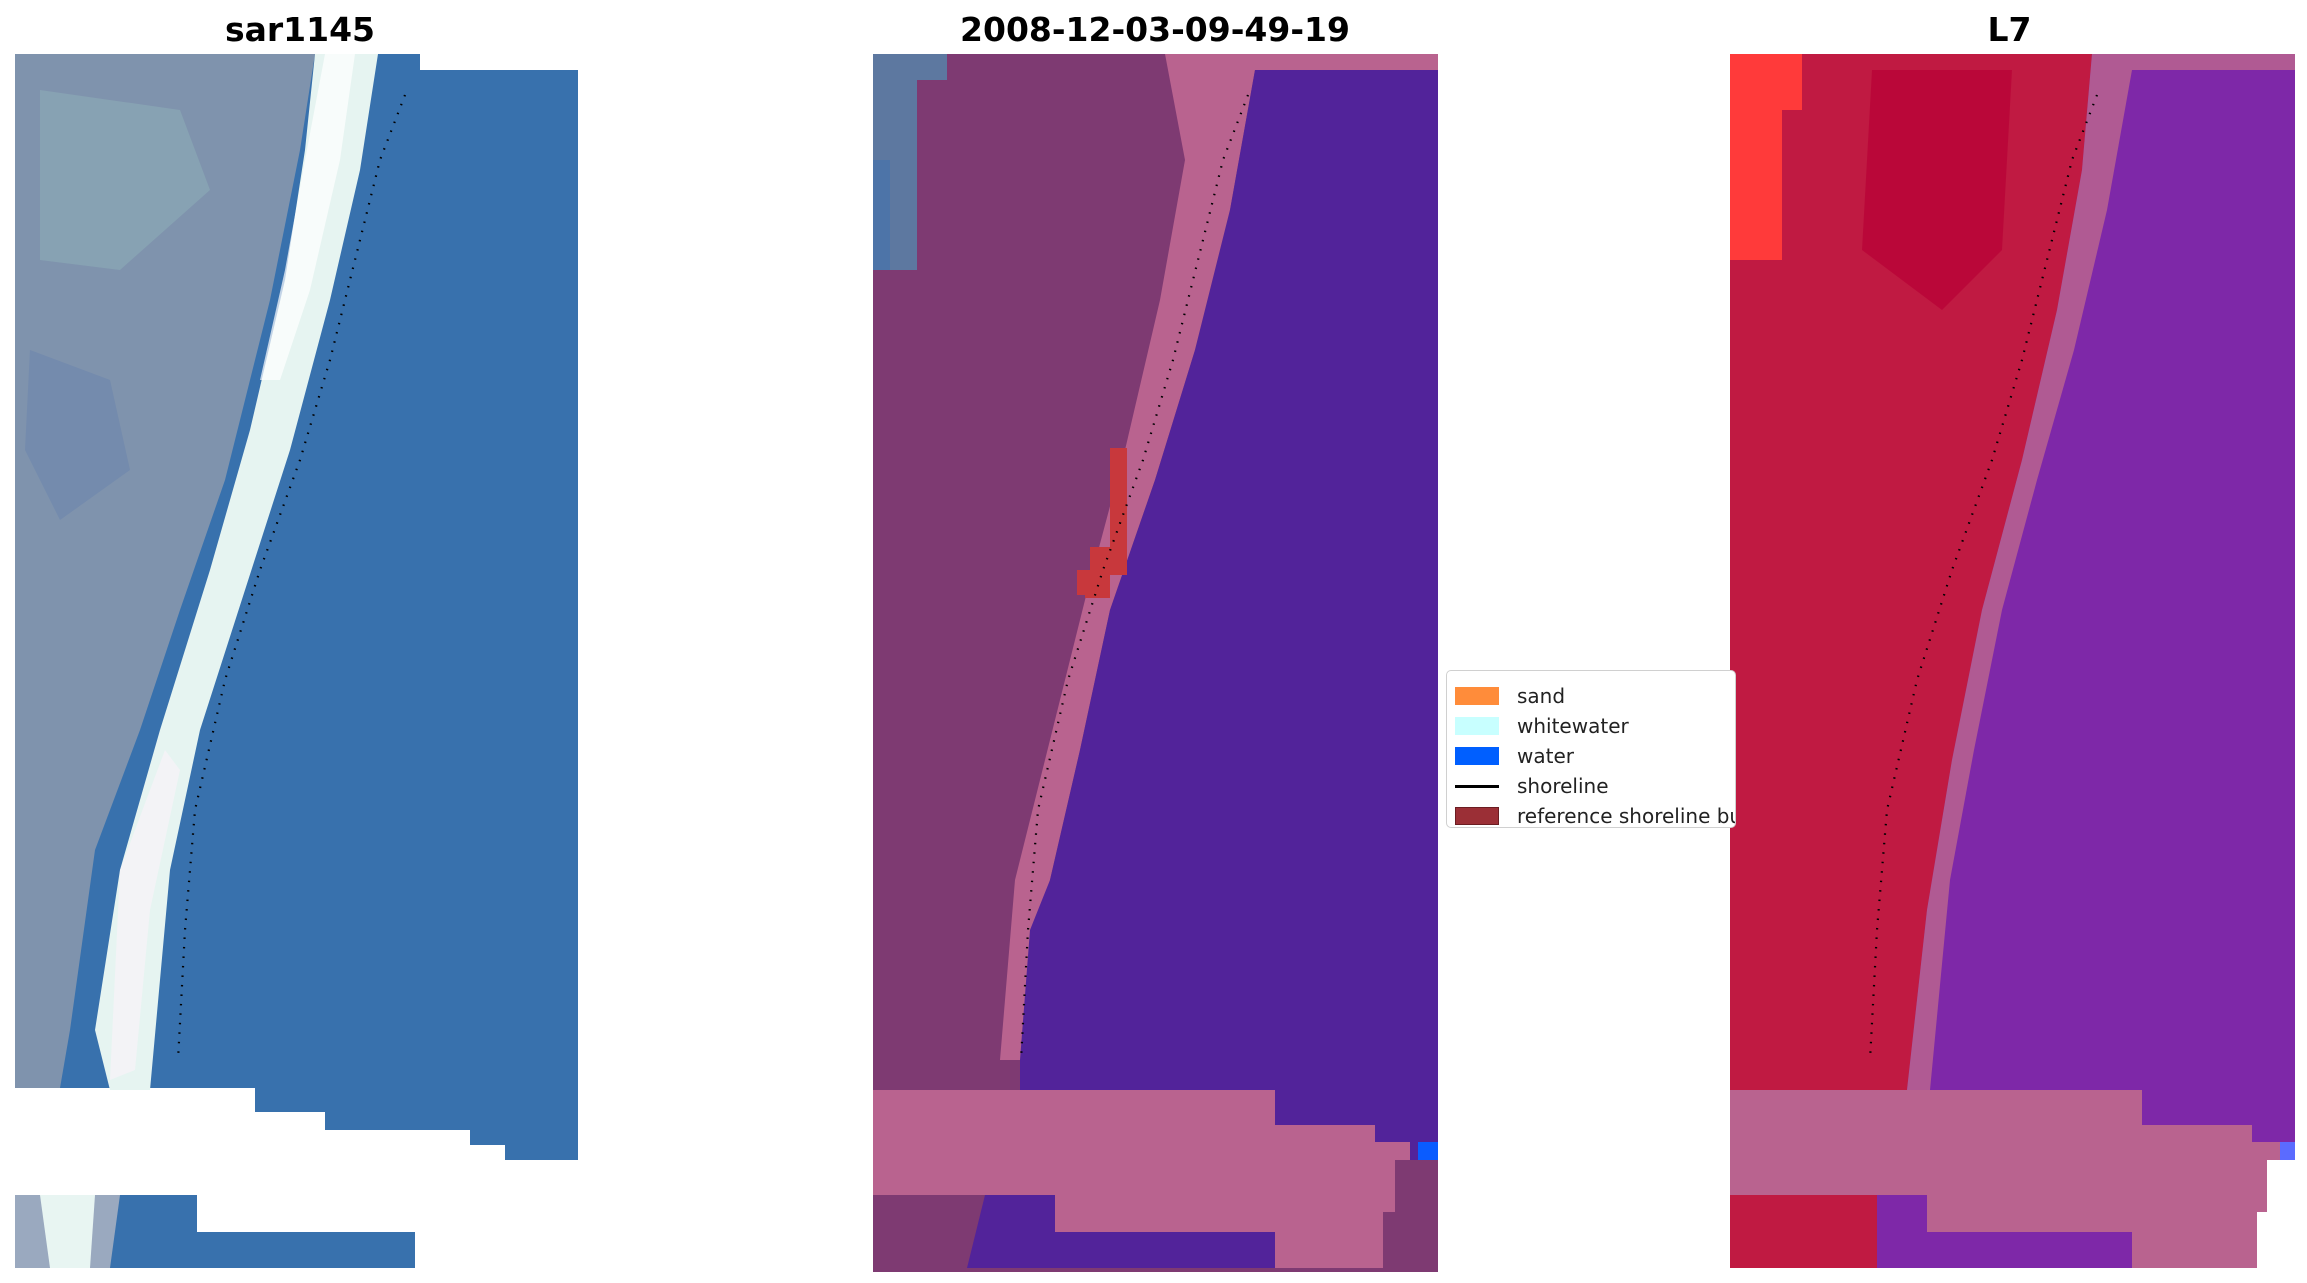 This screenshot has height=1283, width=2307. I want to click on panel-title-rgb: sar1145, so click(300, 29).